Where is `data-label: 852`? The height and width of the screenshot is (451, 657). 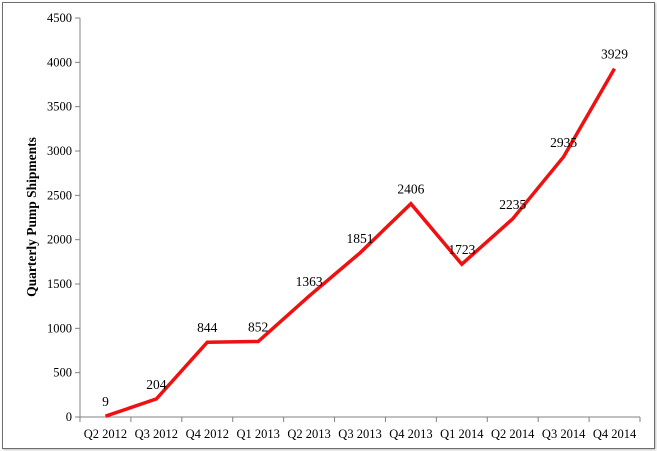 data-label: 852 is located at coordinates (258, 326).